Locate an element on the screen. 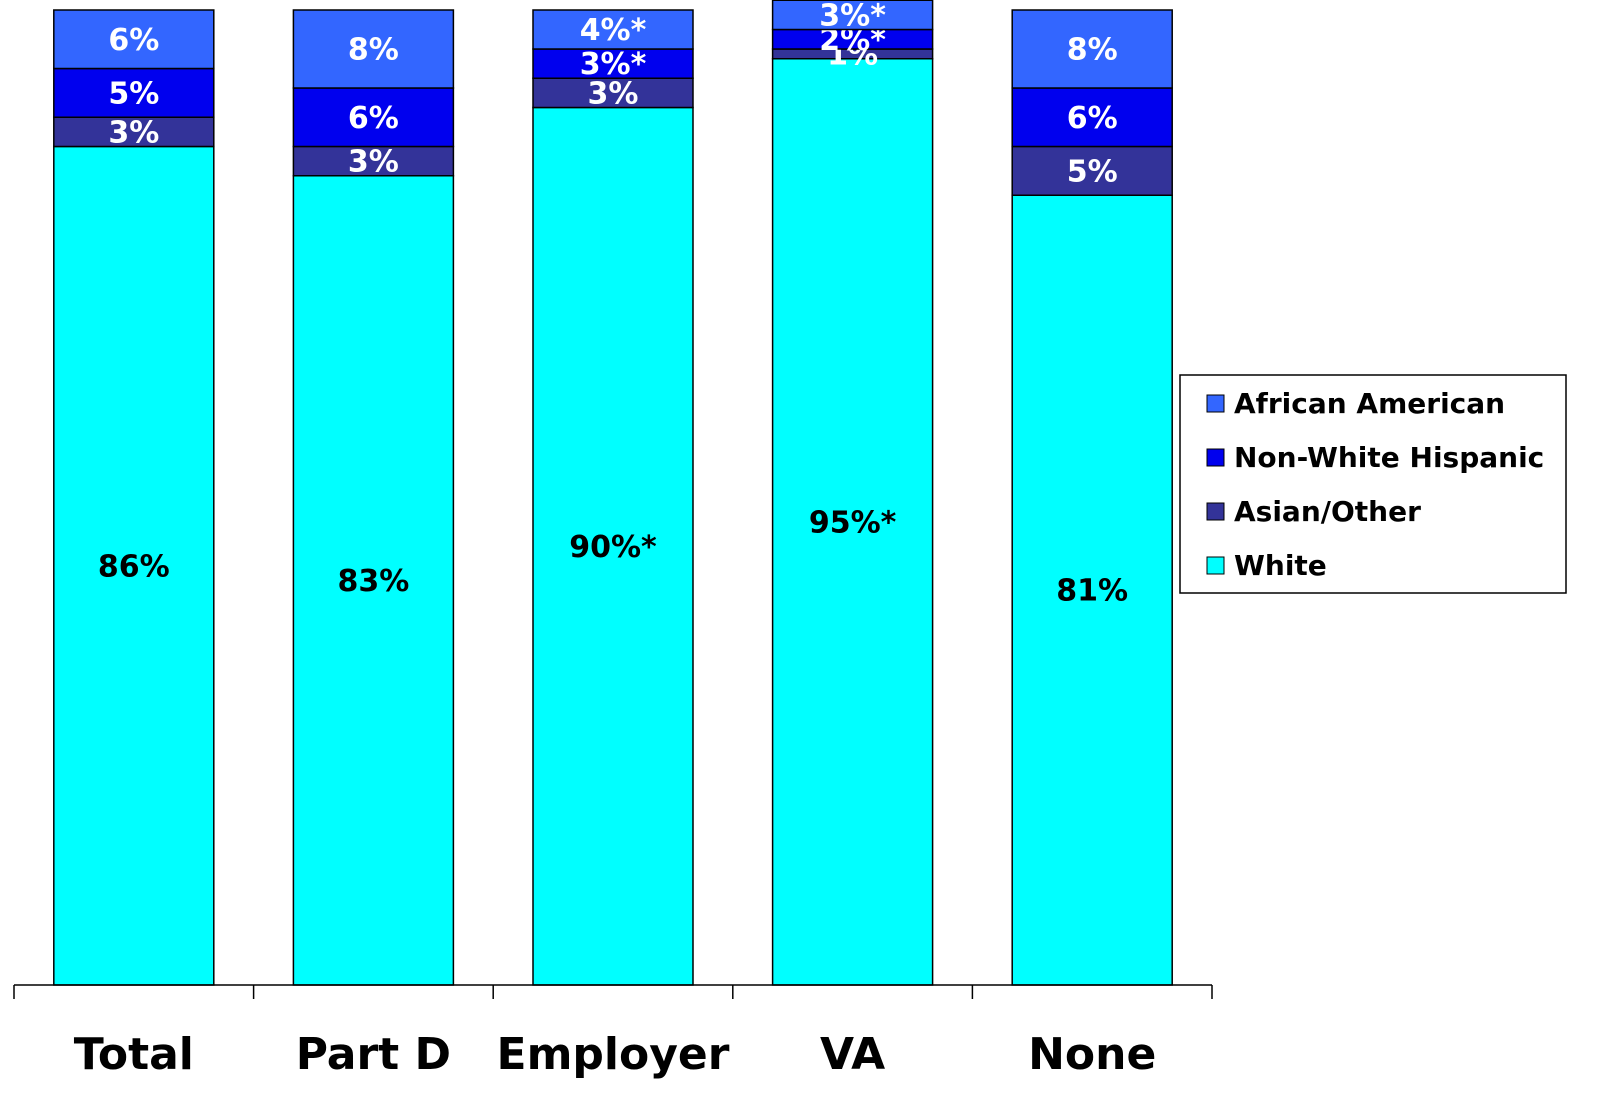  x-tick-label: Employer is located at coordinates (613, 1054).